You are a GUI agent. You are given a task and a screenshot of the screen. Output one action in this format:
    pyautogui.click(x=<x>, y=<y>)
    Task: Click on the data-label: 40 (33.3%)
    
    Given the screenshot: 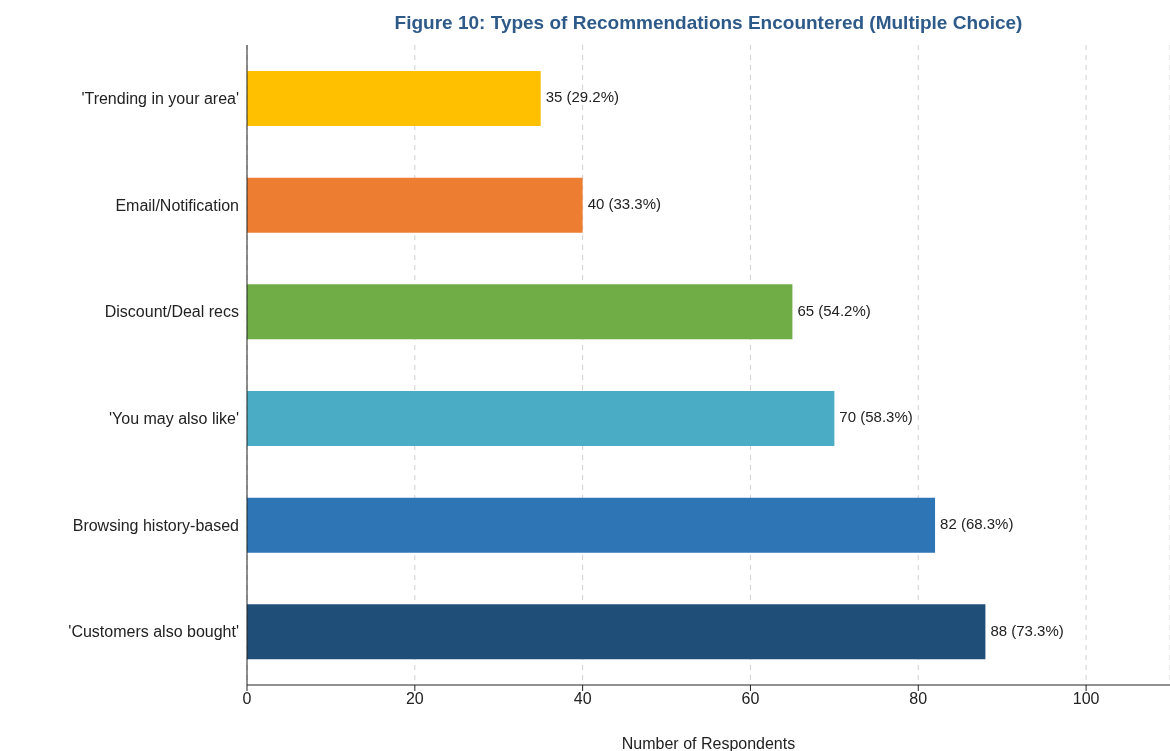 What is the action you would take?
    pyautogui.click(x=624, y=204)
    